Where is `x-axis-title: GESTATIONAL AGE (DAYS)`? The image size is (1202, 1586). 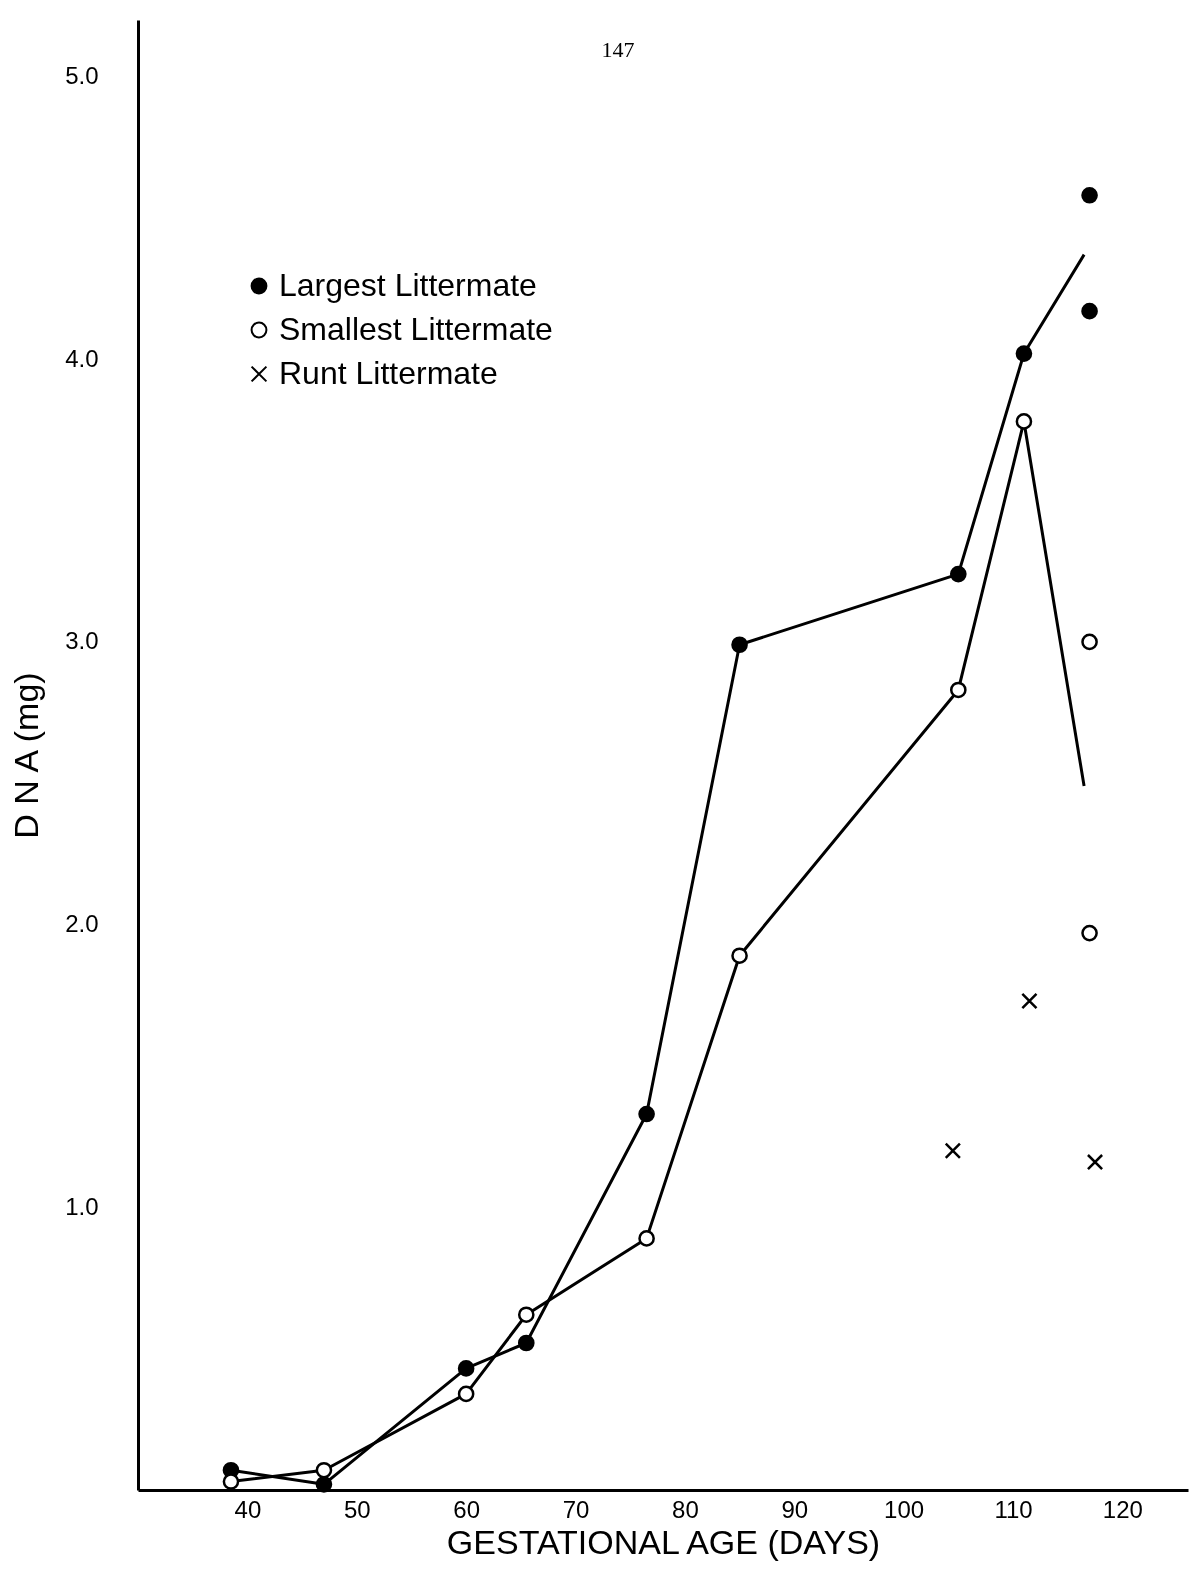
x-axis-title: GESTATIONAL AGE (DAYS) is located at coordinates (663, 1541).